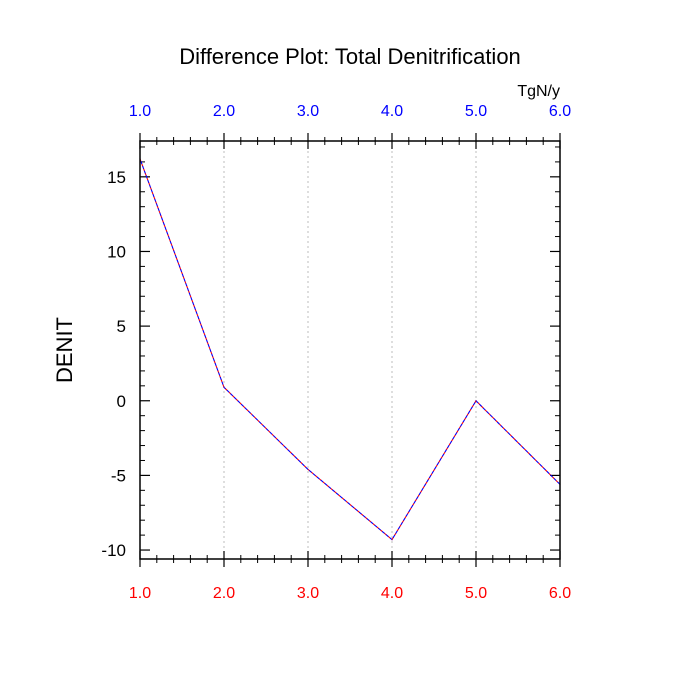 This screenshot has height=700, width=700. I want to click on y-tick-label: -10, so click(113, 550).